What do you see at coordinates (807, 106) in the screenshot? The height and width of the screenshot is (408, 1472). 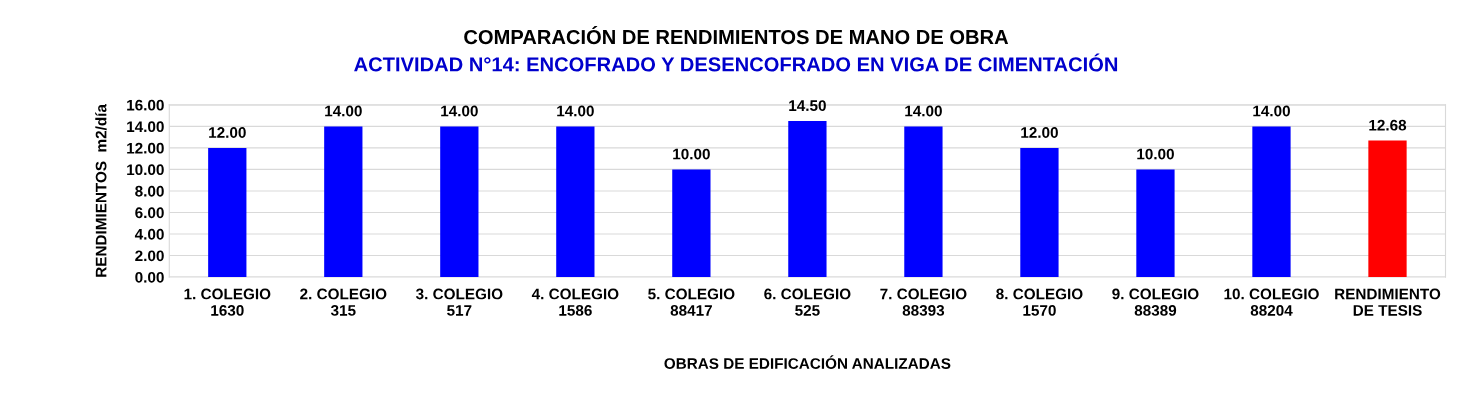 I see `data-label: 14.50` at bounding box center [807, 106].